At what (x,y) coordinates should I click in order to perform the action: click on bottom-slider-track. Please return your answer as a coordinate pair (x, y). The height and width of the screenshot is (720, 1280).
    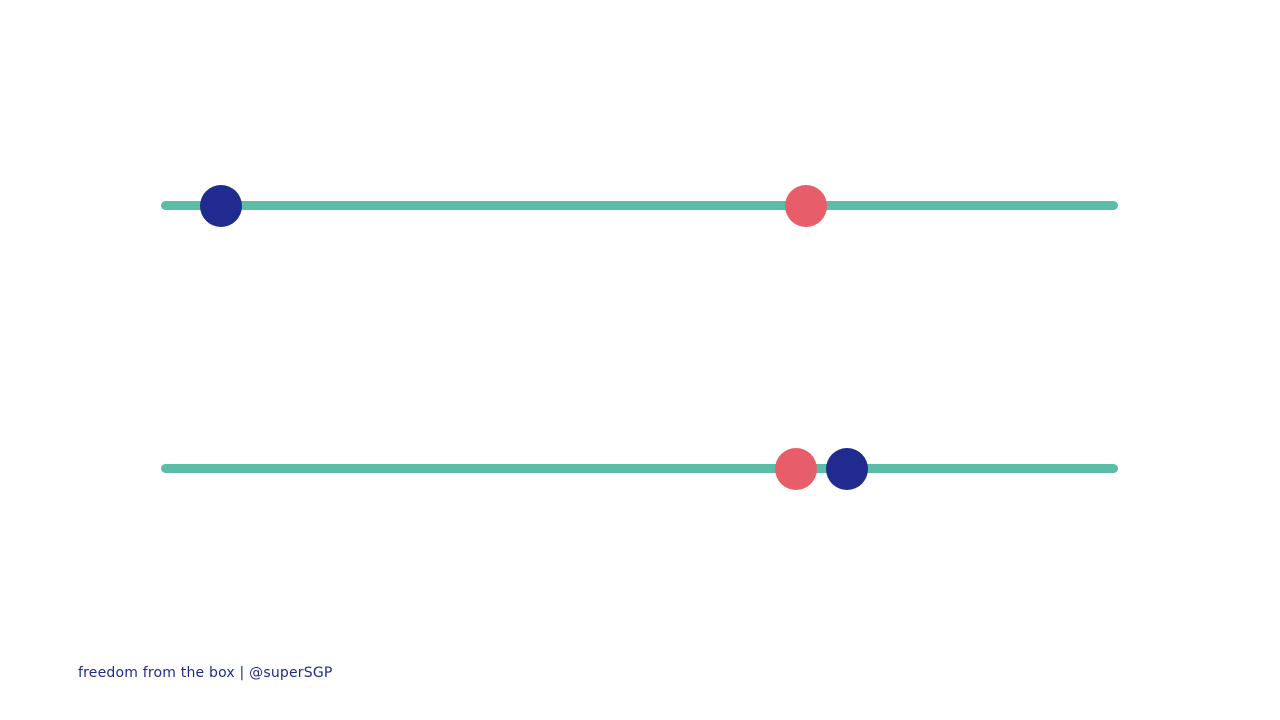
    Looking at the image, I should click on (639, 468).